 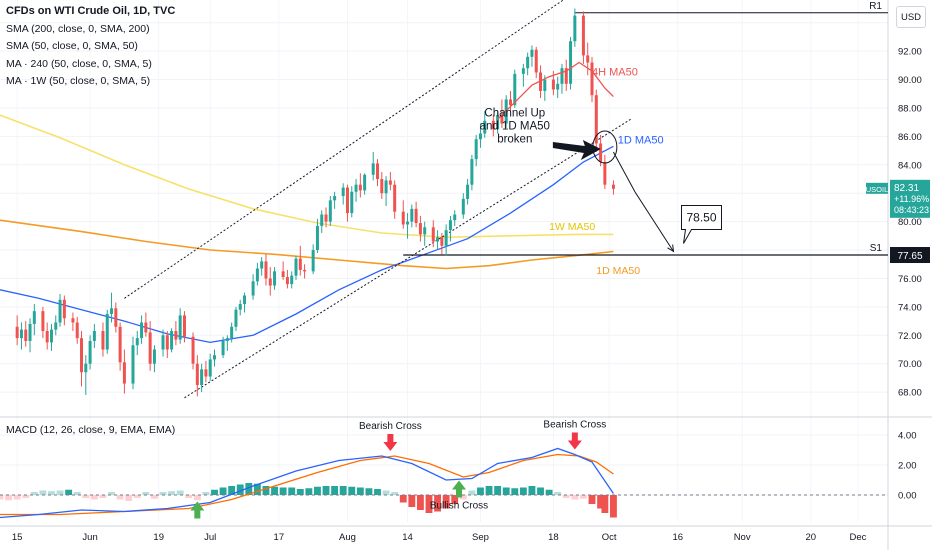 I want to click on price-tick-label: 70.00, so click(x=910, y=364).